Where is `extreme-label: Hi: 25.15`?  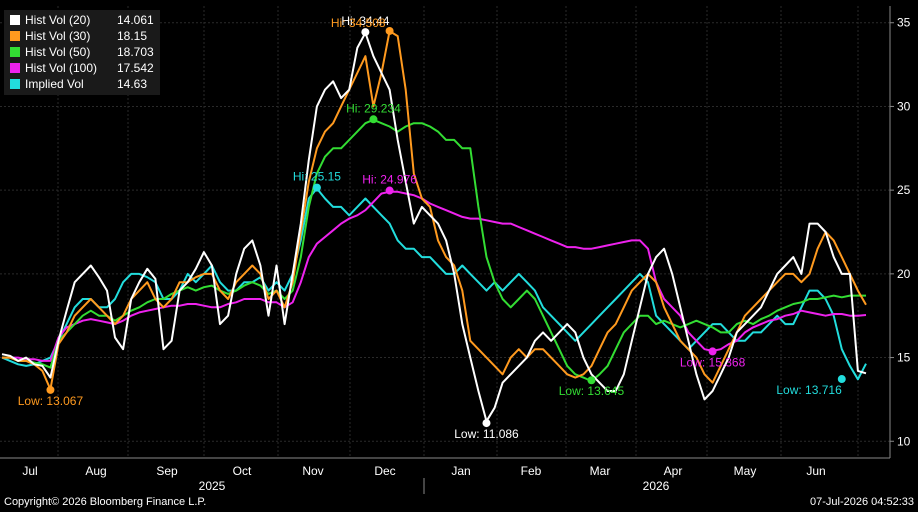 extreme-label: Hi: 25.15 is located at coordinates (317, 177).